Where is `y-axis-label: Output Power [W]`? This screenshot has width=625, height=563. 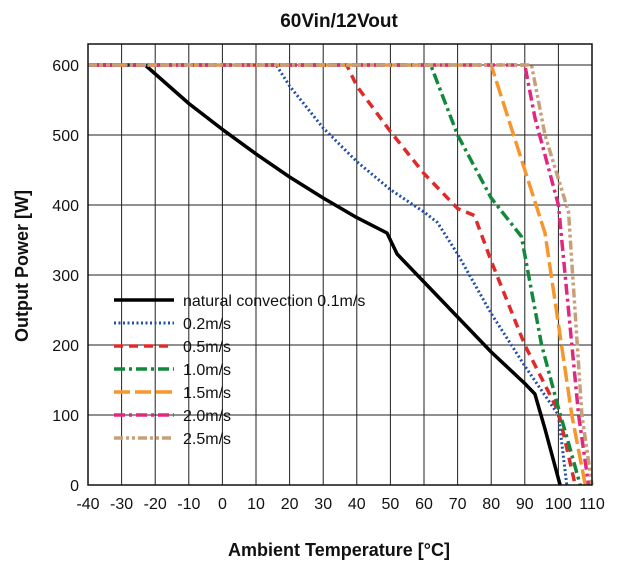
y-axis-label: Output Power [W] is located at coordinates (22, 266).